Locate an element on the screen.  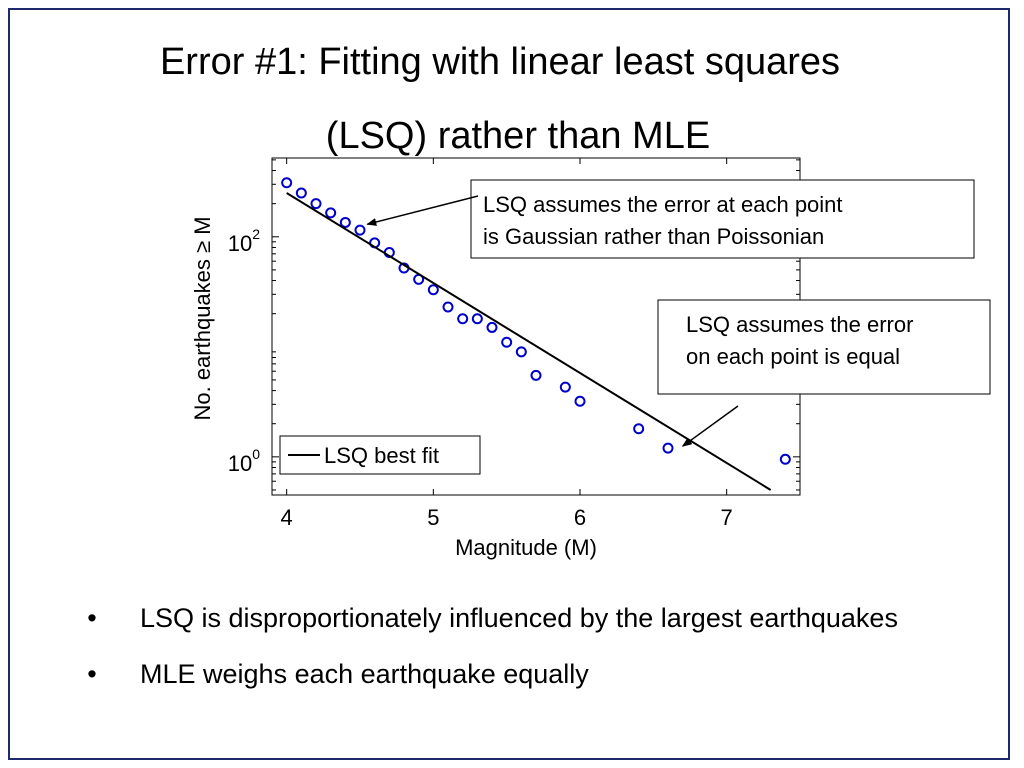
annotation-text-line: LSQ assumes the error is located at coordinates (799, 324).